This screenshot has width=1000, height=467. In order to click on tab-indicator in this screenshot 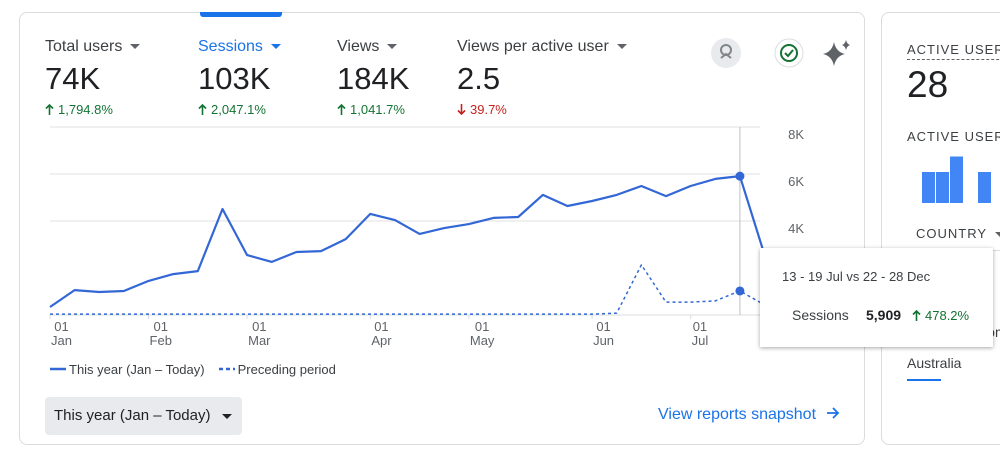, I will do `click(241, 14)`.